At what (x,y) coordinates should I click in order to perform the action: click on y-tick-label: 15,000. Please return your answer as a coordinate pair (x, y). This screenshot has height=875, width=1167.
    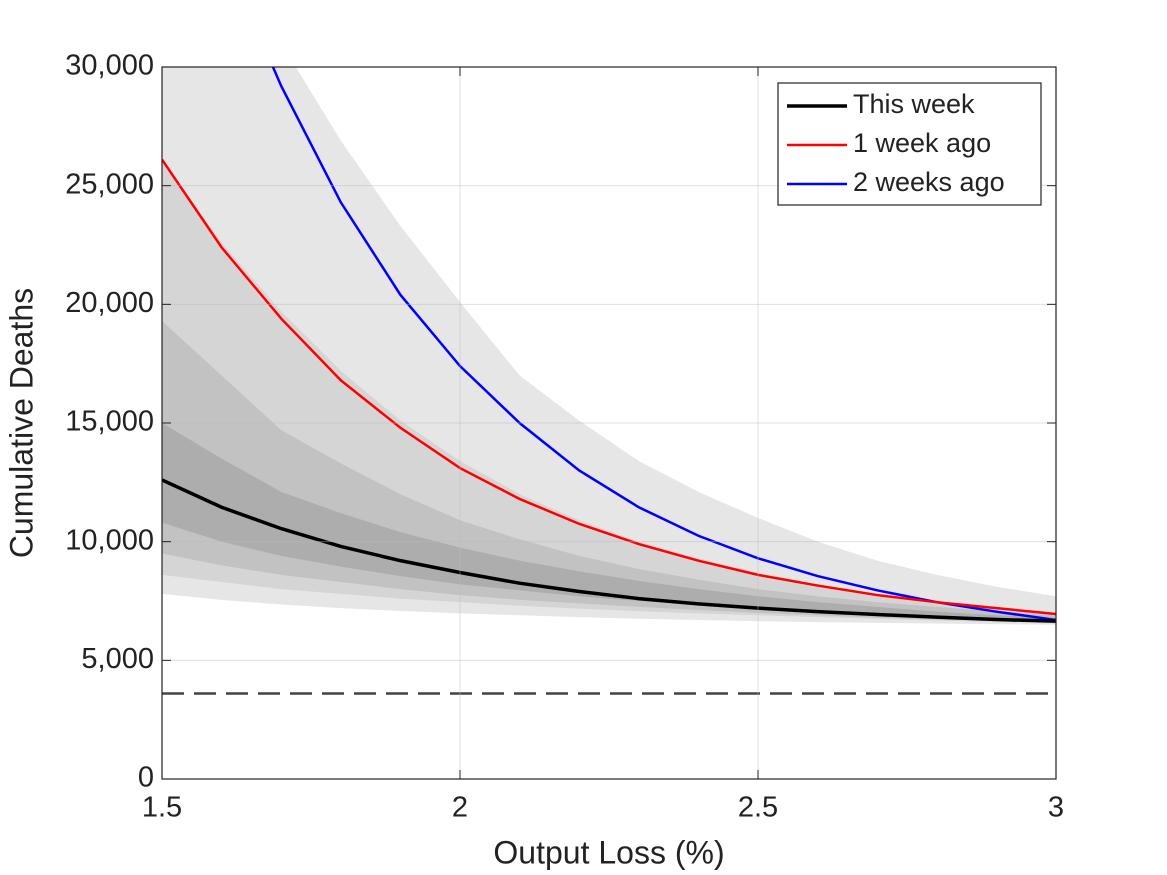
    Looking at the image, I should click on (109, 422).